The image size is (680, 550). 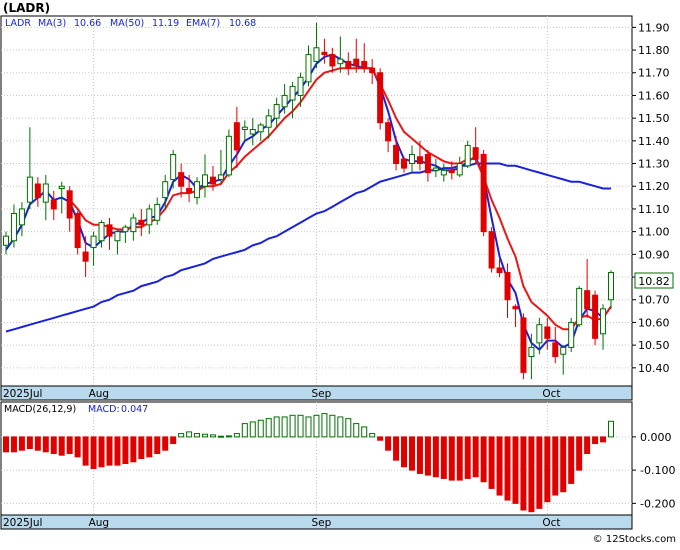 I want to click on last-price-label: 10.82, so click(x=654, y=281).